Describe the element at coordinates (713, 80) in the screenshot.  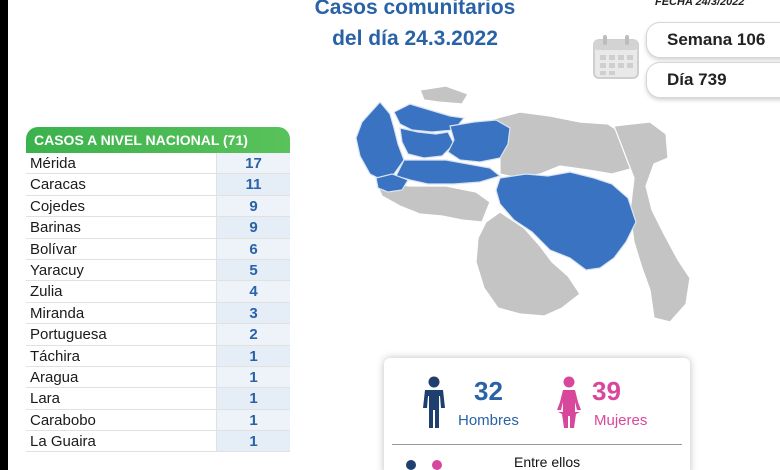
I see `day-badge: Día 739` at that location.